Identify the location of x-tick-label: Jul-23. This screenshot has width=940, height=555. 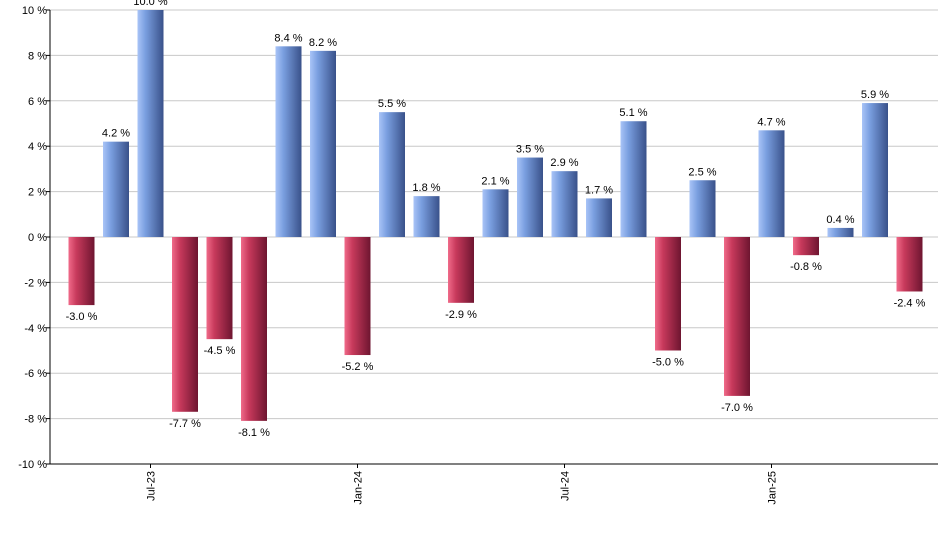
(152, 486).